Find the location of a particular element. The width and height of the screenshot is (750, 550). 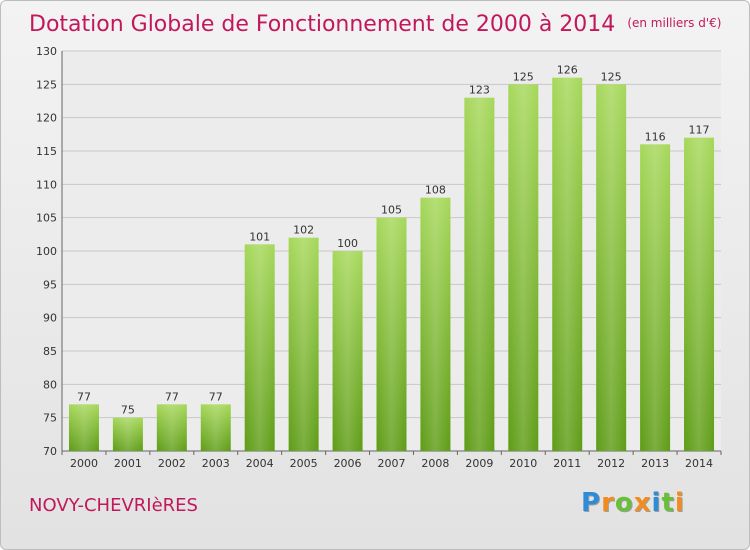

x-tick-label: 2009 is located at coordinates (479, 463).